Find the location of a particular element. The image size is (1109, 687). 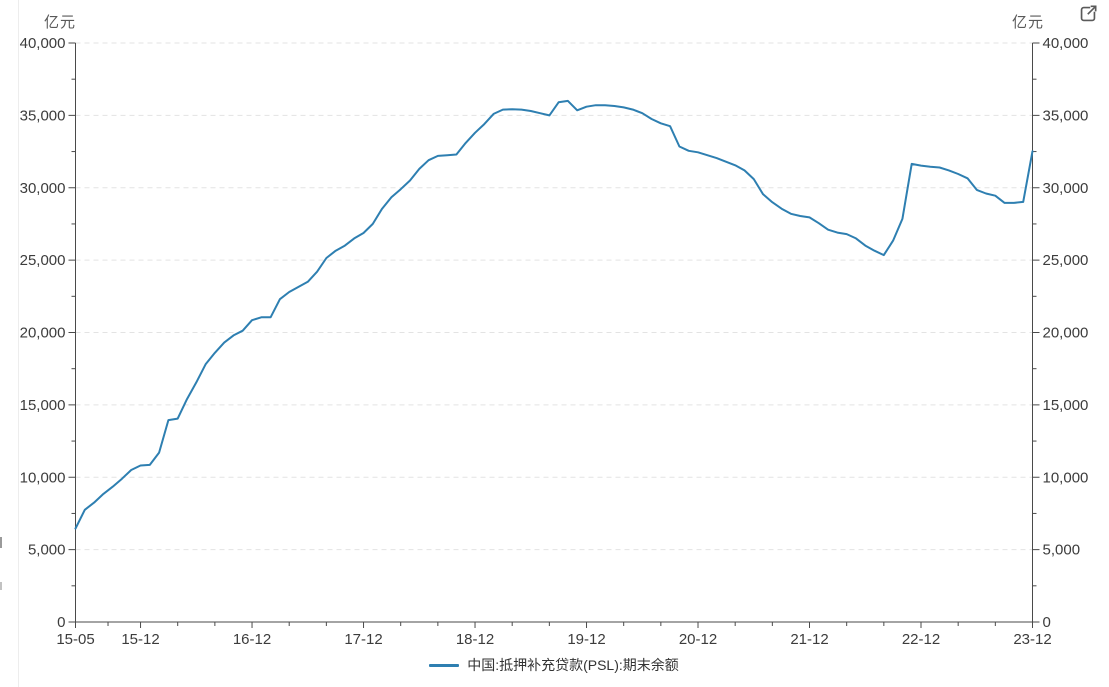

y-tick-label-left: 35,000 is located at coordinates (43, 115).